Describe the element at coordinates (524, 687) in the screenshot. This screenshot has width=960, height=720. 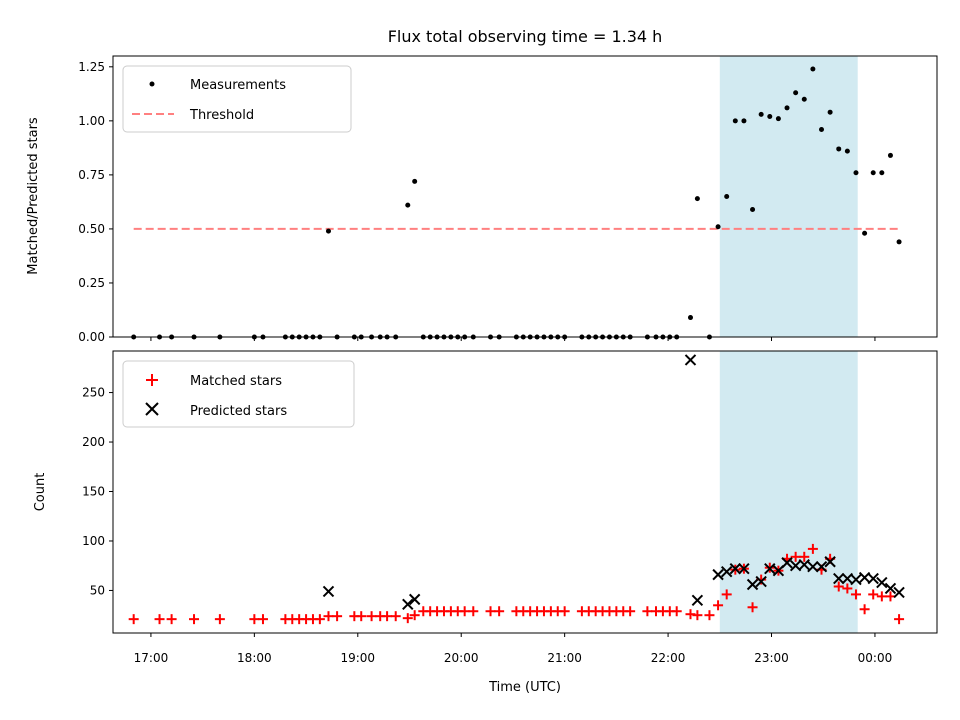
I see `x-axis-label: Time (UTC)` at that location.